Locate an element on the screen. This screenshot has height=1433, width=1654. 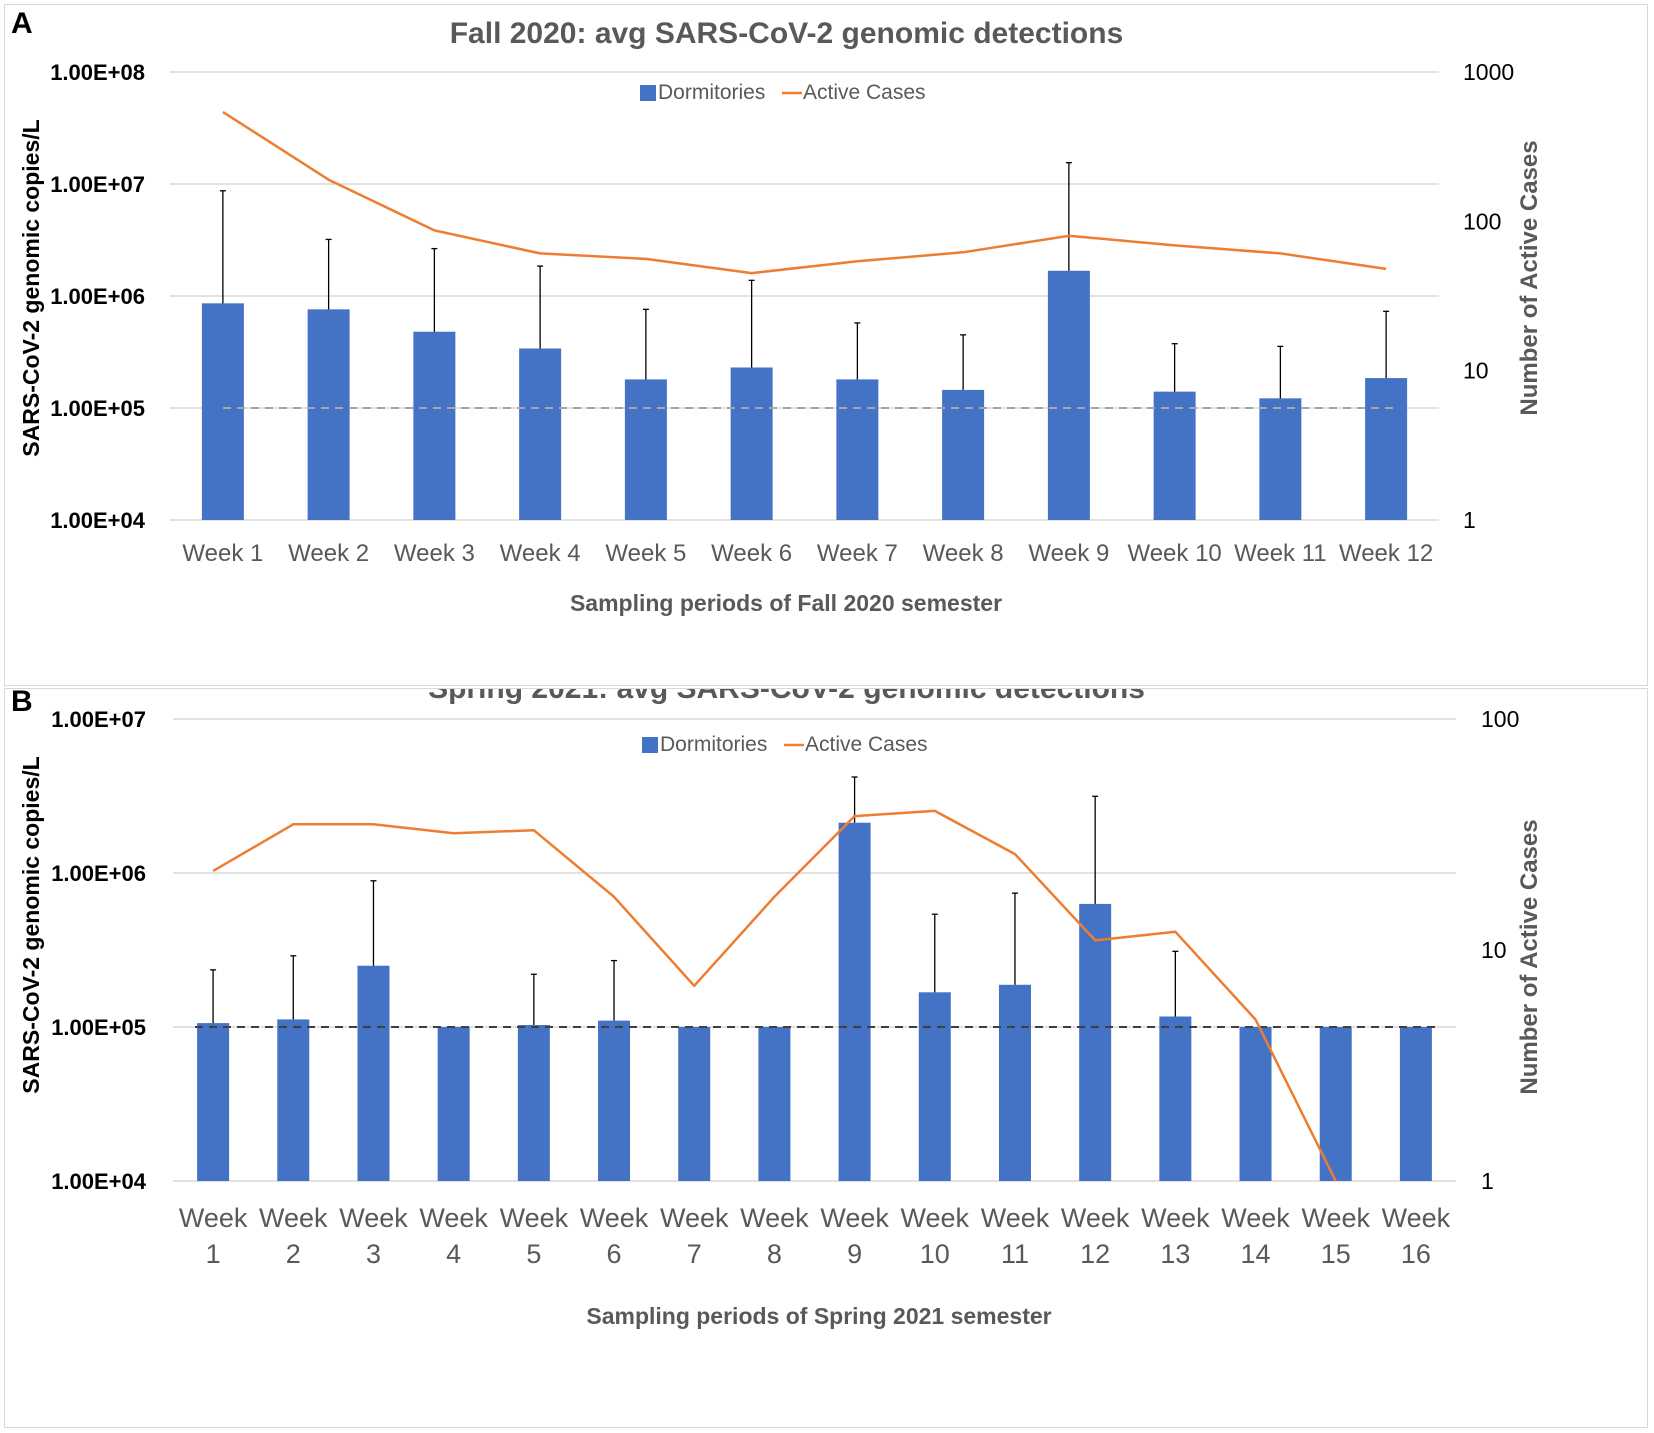
panel-label-a: A is located at coordinates (22, 23).